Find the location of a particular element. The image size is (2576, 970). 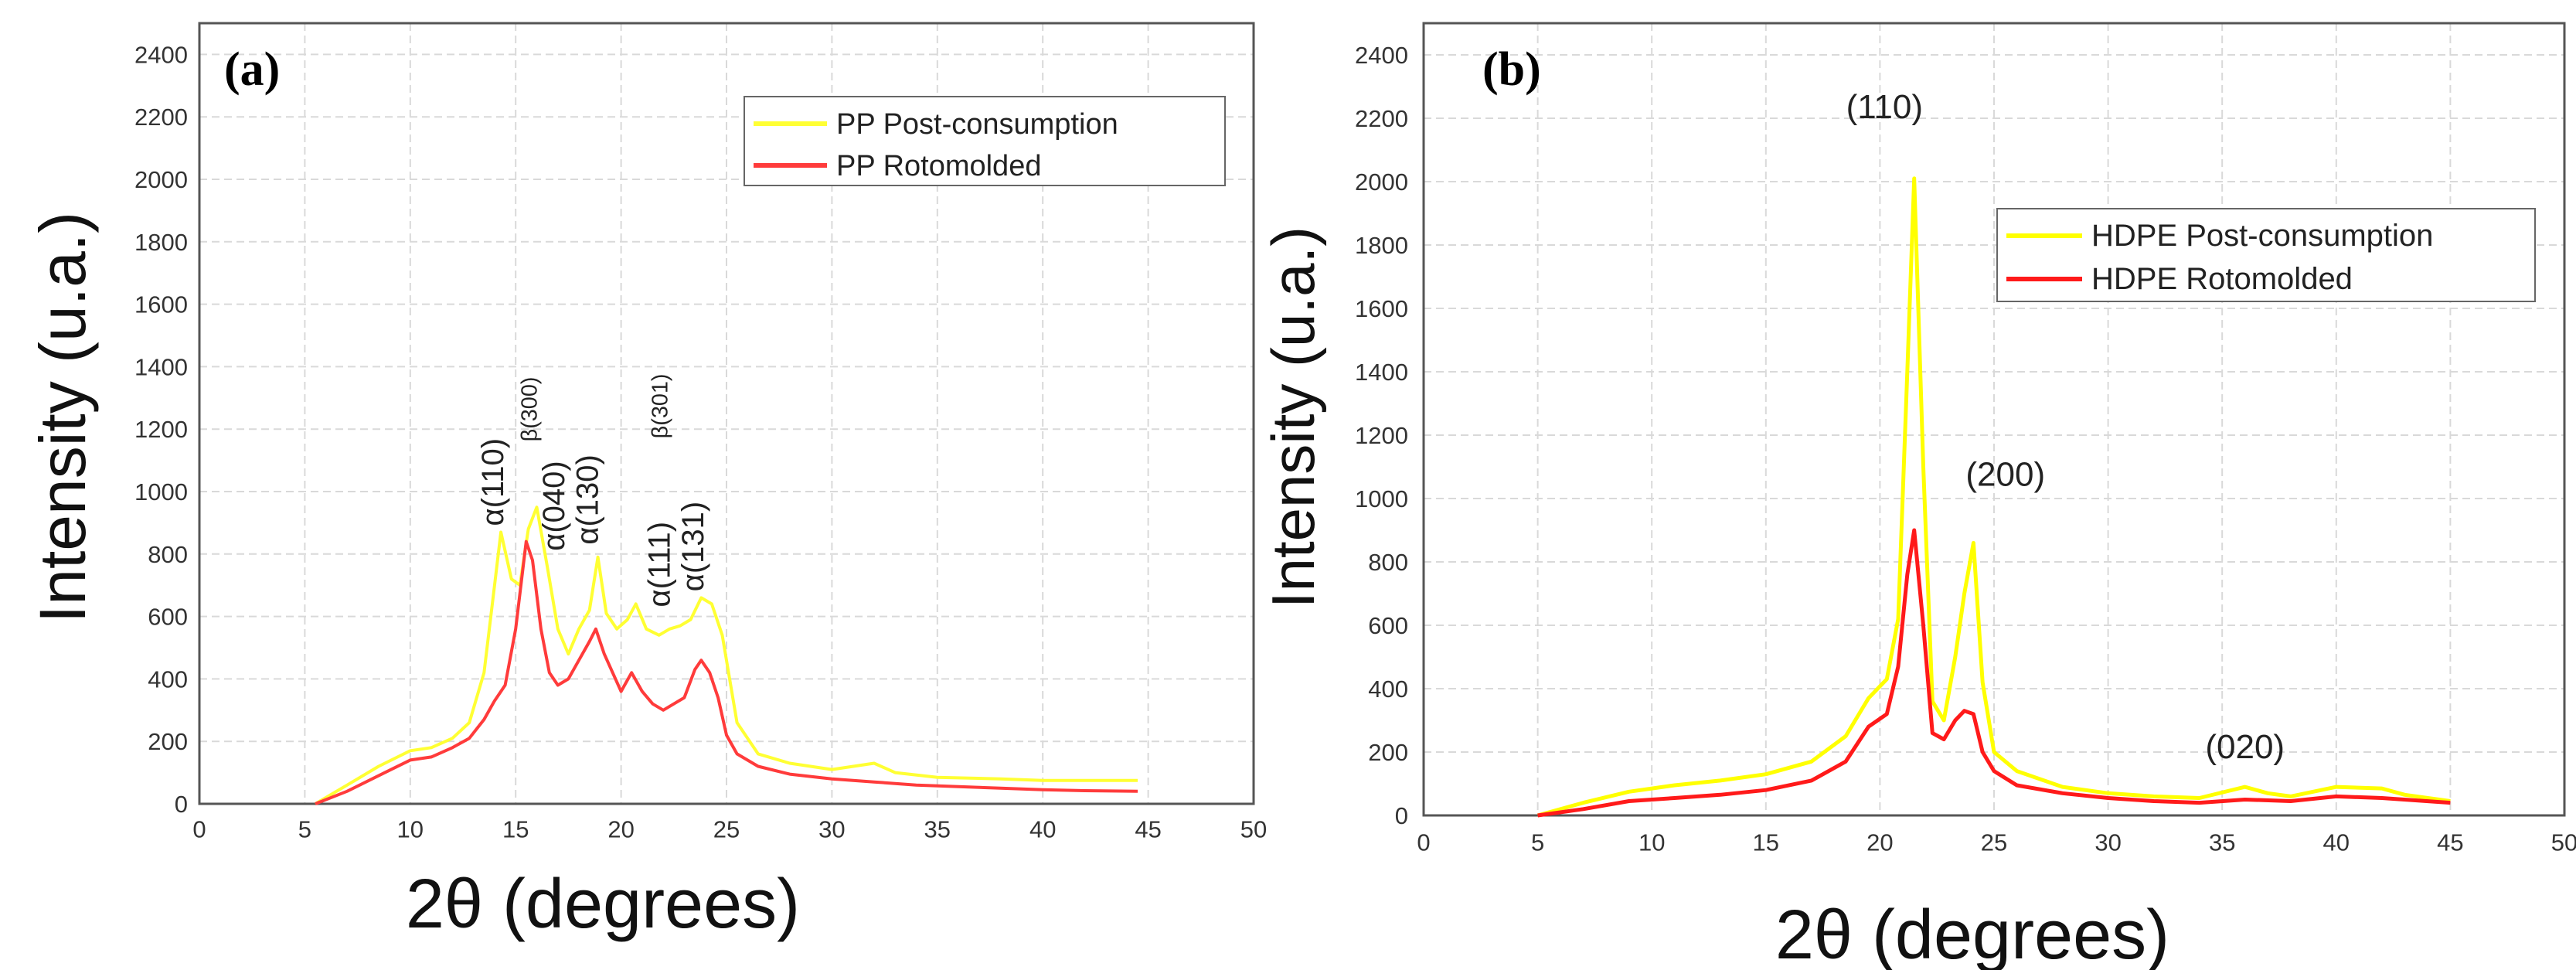

series-line-post-consumption is located at coordinates (726, 655).